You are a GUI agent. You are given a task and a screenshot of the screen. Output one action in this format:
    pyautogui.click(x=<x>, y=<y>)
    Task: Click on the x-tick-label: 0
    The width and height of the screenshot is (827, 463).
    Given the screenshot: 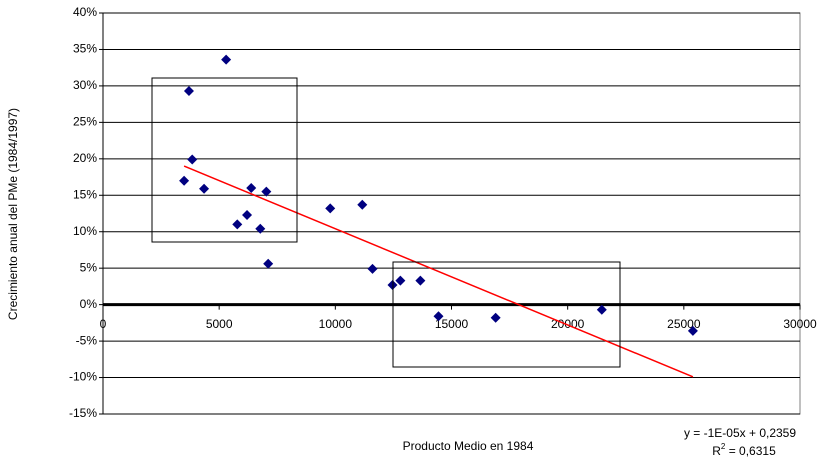 What is the action you would take?
    pyautogui.click(x=103, y=324)
    